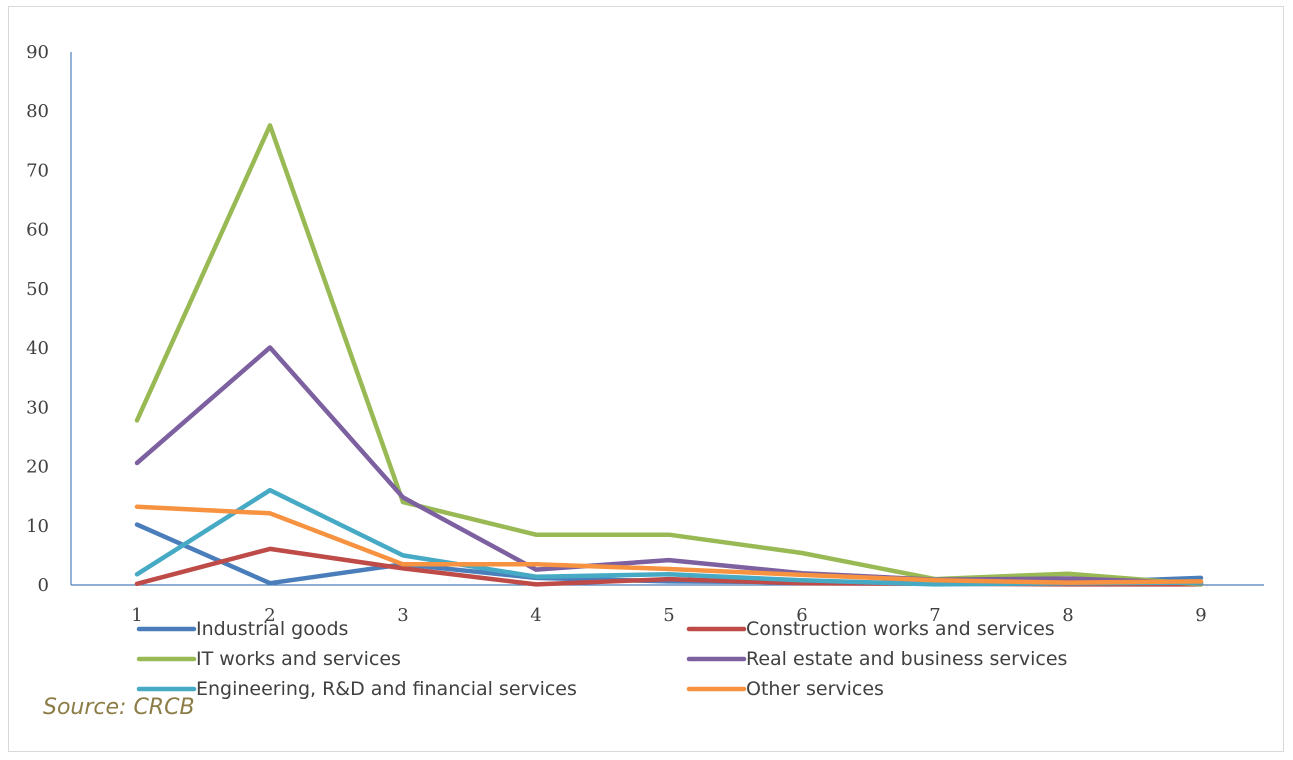 This screenshot has width=1293, height=760. I want to click on x-tick-label: 5, so click(668, 615).